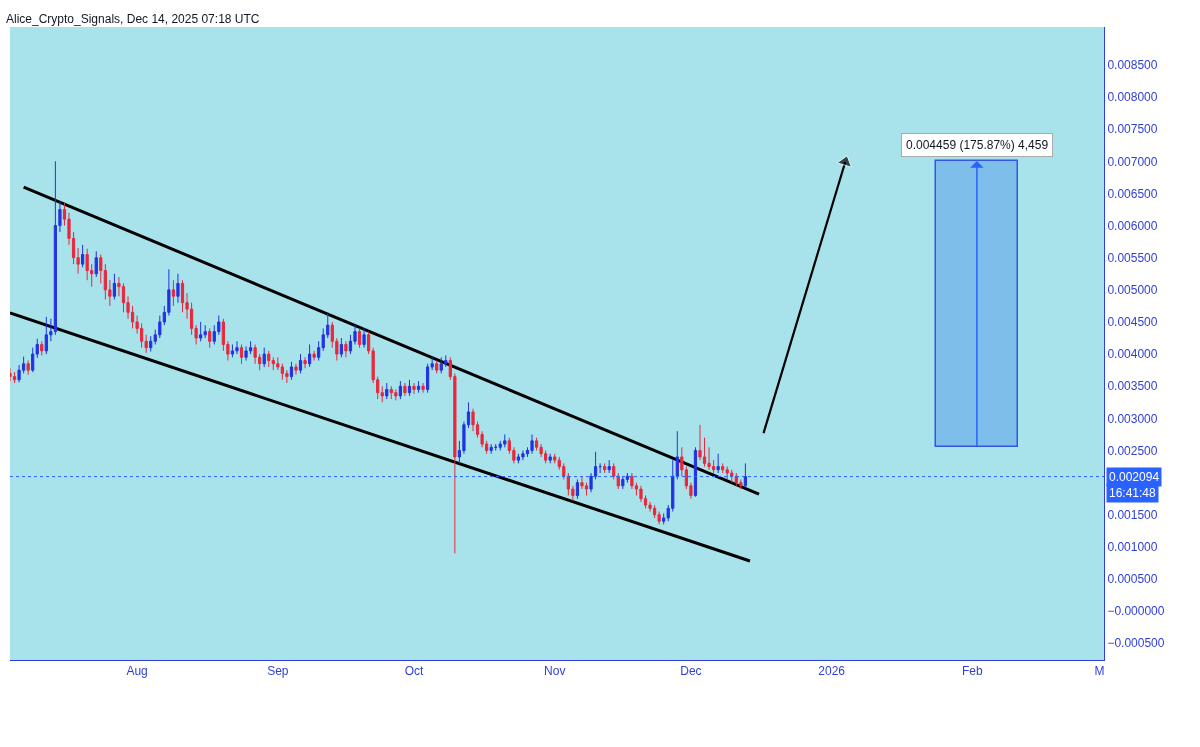 The image size is (1200, 747). Describe the element at coordinates (1134, 477) in the screenshot. I see `ref-line-label: 0.002094` at that location.